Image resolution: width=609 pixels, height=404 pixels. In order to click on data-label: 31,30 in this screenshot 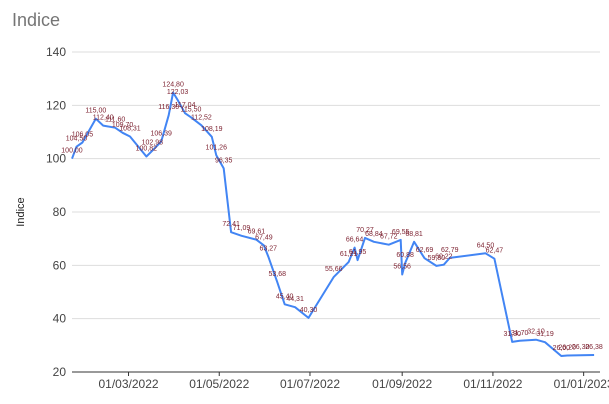, I will do `click(512, 334)`.